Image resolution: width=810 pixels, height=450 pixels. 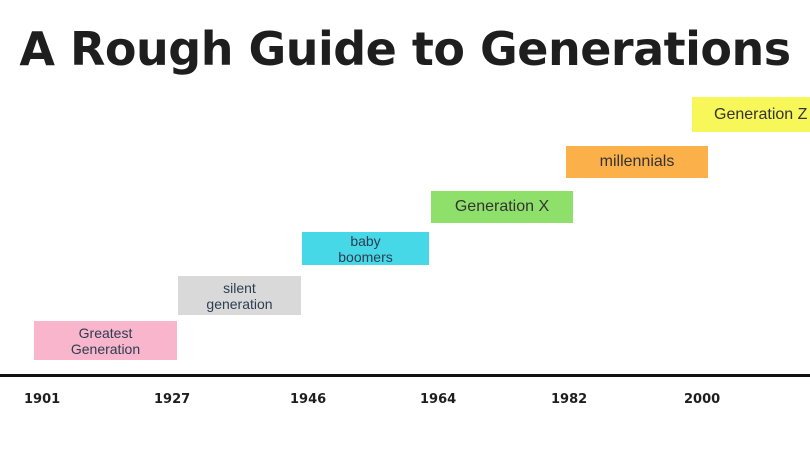 What do you see at coordinates (405, 375) in the screenshot?
I see `timeline-axis` at bounding box center [405, 375].